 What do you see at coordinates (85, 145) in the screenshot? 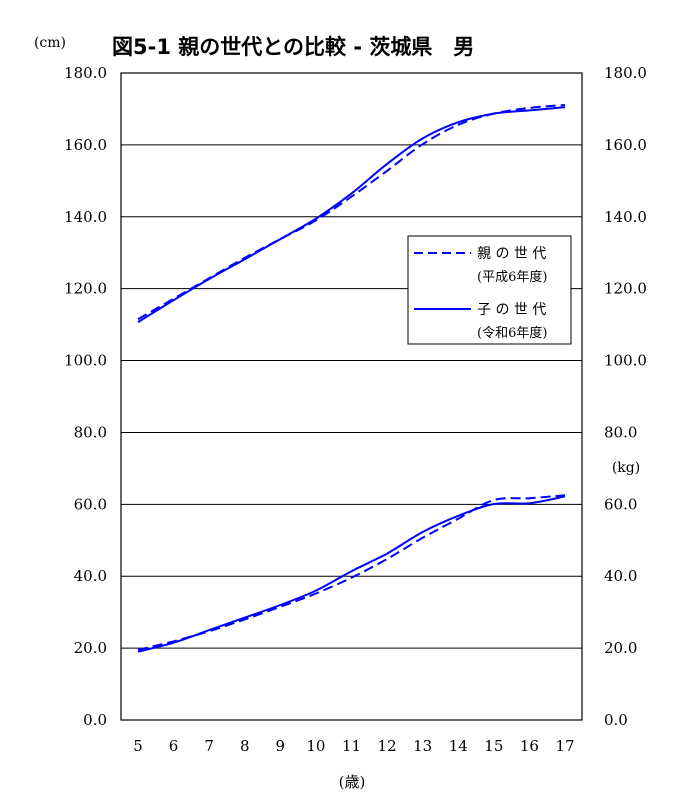
I see `y-tick-label-left: 160.0` at bounding box center [85, 145].